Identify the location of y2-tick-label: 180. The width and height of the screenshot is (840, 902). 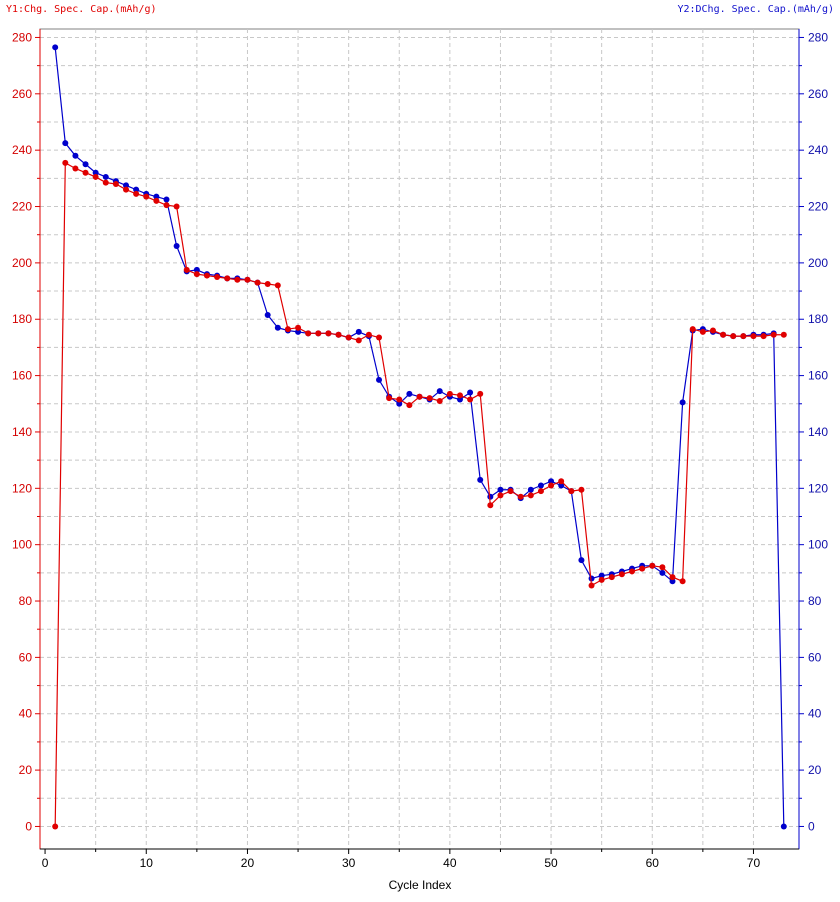
(818, 319).